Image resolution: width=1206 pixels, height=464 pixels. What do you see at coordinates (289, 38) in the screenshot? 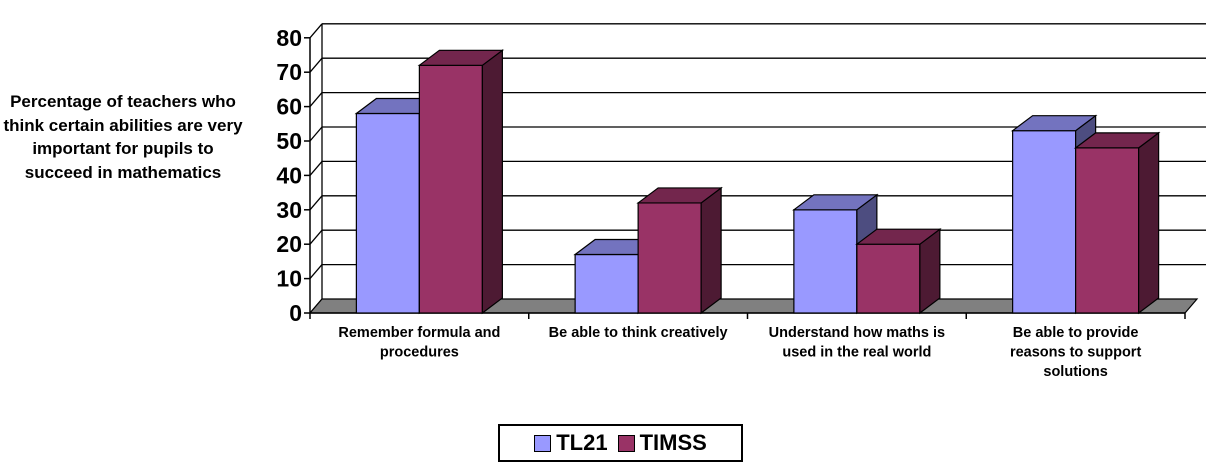
I see `y-tick-label: 80` at bounding box center [289, 38].